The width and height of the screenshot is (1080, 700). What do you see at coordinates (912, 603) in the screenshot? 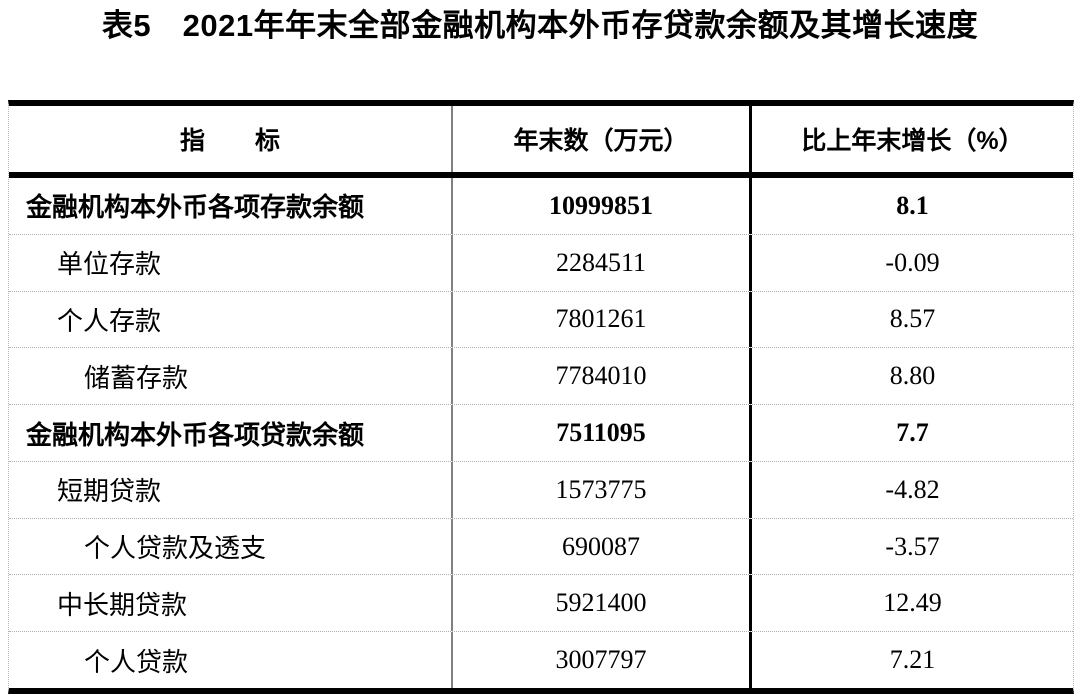
I see `growth-cell: 12.49` at bounding box center [912, 603].